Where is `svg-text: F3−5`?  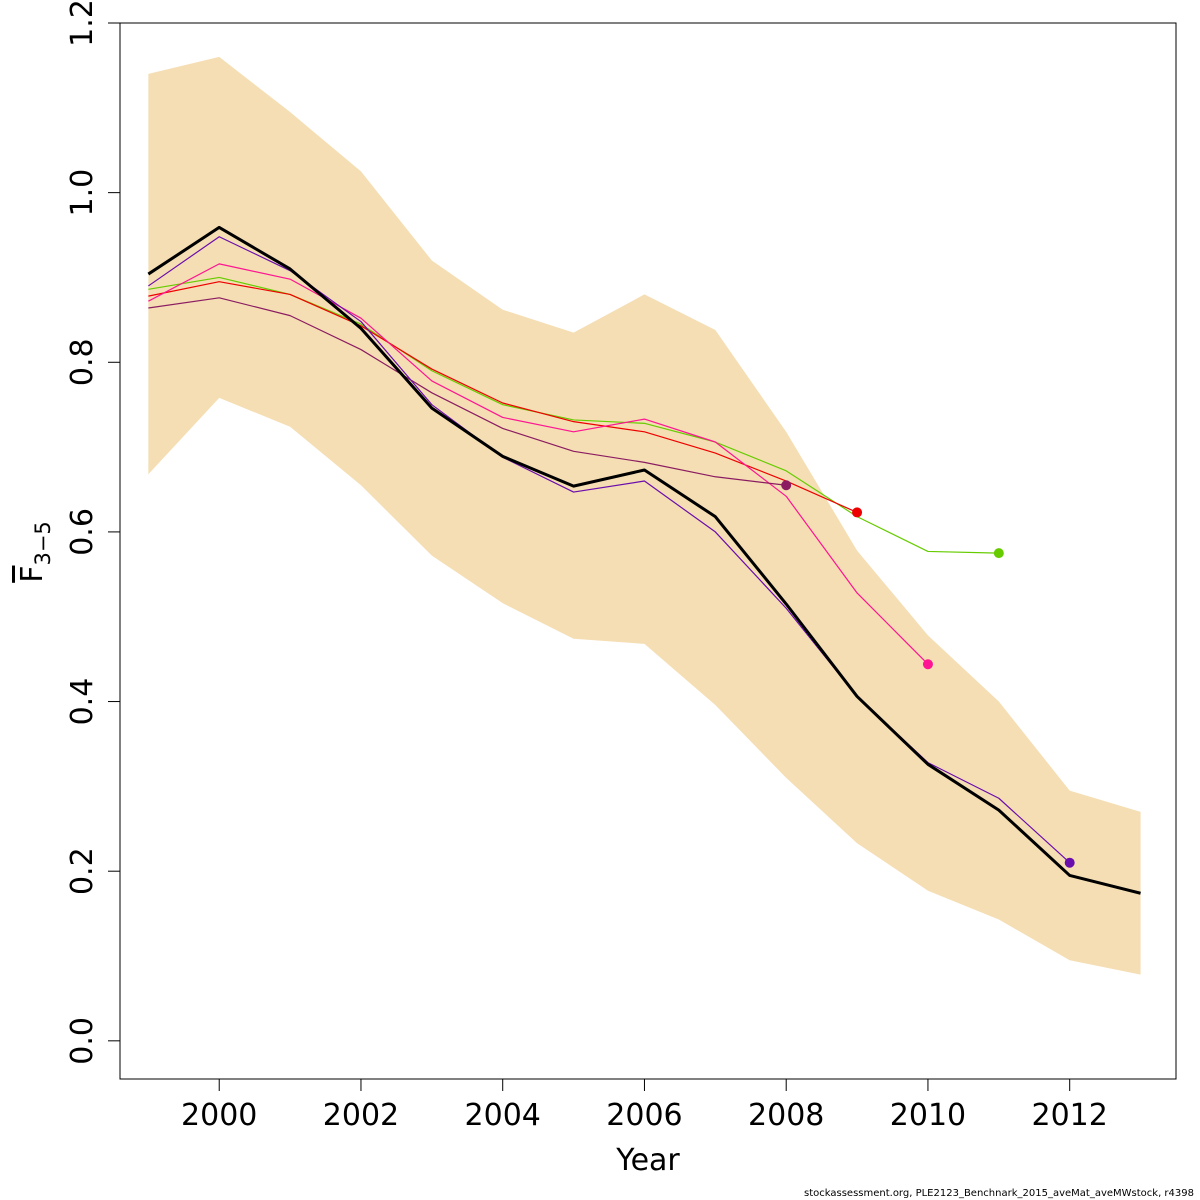 svg-text: F3−5 is located at coordinates (35, 552).